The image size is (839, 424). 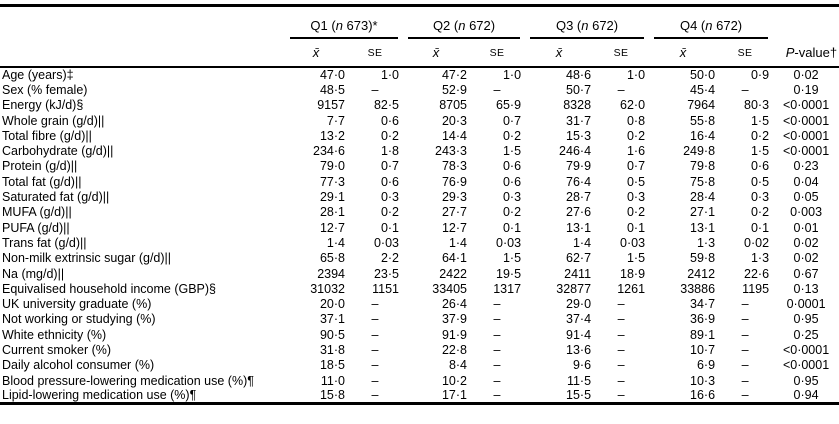 What do you see at coordinates (582, 365) in the screenshot?
I see `mean-cell: 9·6` at bounding box center [582, 365].